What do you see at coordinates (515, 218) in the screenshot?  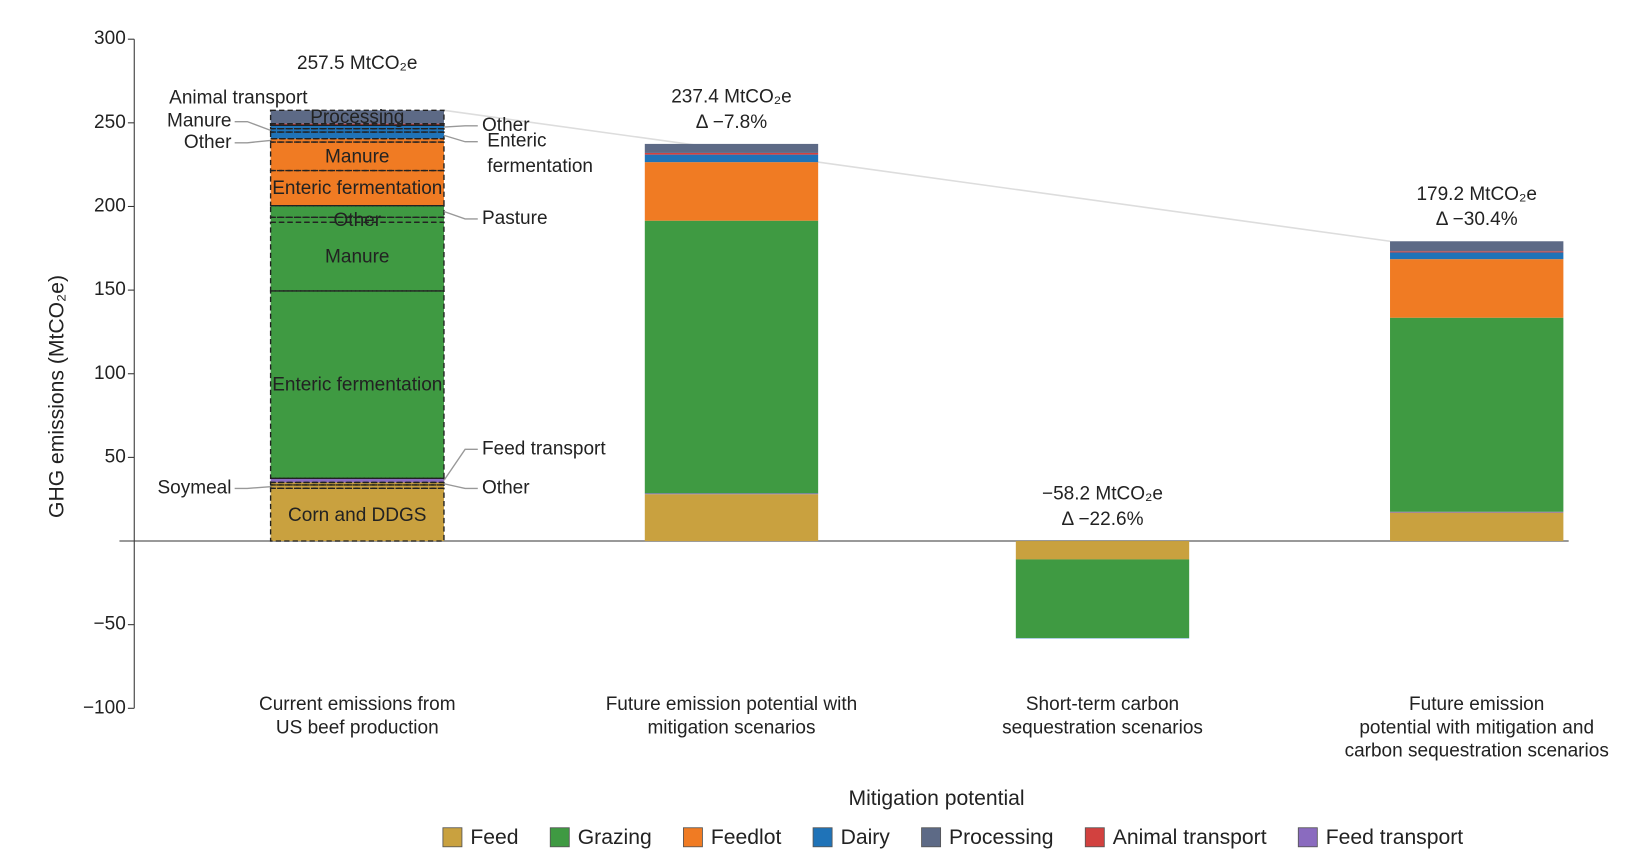 I see `breakdown-label: Pasture` at bounding box center [515, 218].